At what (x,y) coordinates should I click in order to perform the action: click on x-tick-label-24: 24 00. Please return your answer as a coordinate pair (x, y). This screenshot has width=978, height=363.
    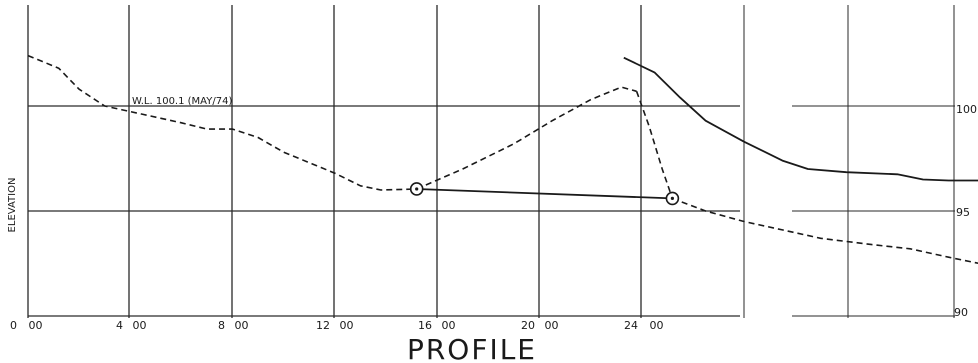
    Looking at the image, I should click on (644, 325).